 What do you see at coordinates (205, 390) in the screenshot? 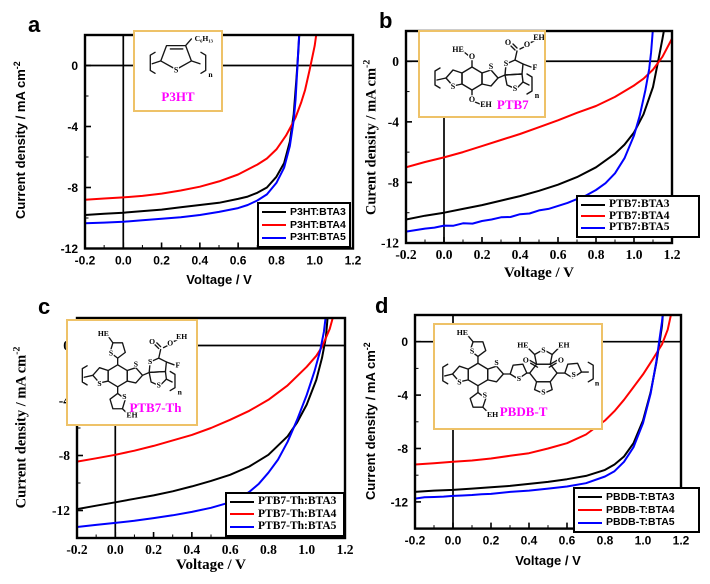
I see `curve-PTB7-Th:BTA4` at bounding box center [205, 390].